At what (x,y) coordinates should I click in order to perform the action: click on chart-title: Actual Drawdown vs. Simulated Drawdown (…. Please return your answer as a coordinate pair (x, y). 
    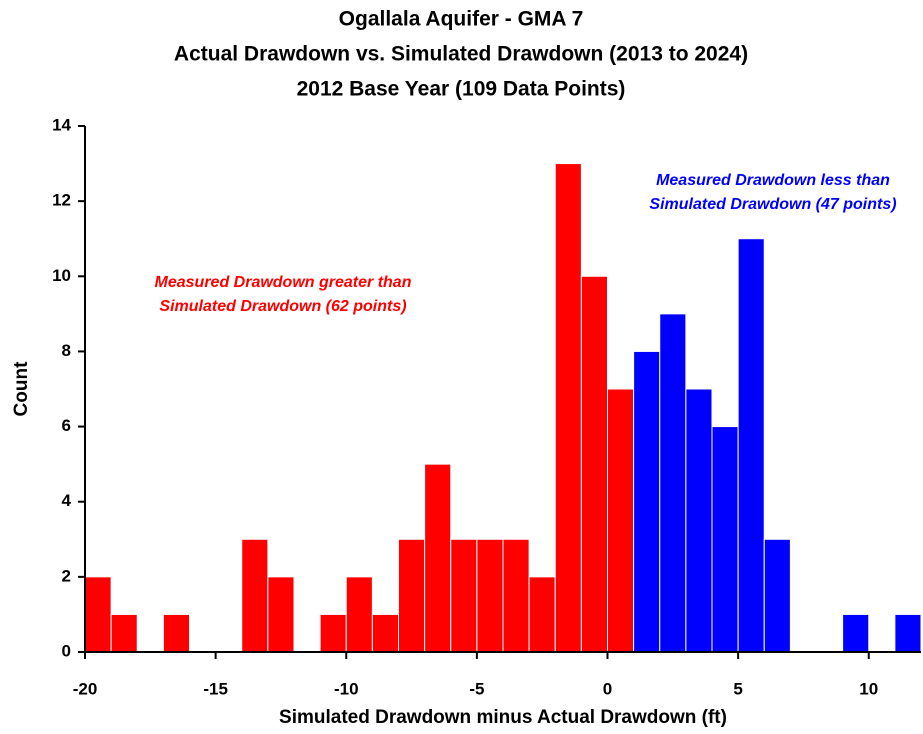
    Looking at the image, I should click on (461, 54).